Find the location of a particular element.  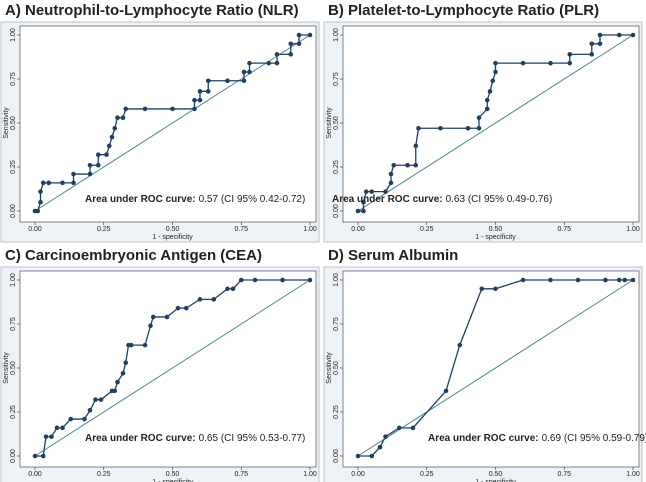

annotation-text: 0.69 (CI 95% 0.59-0.79) is located at coordinates (594, 438).